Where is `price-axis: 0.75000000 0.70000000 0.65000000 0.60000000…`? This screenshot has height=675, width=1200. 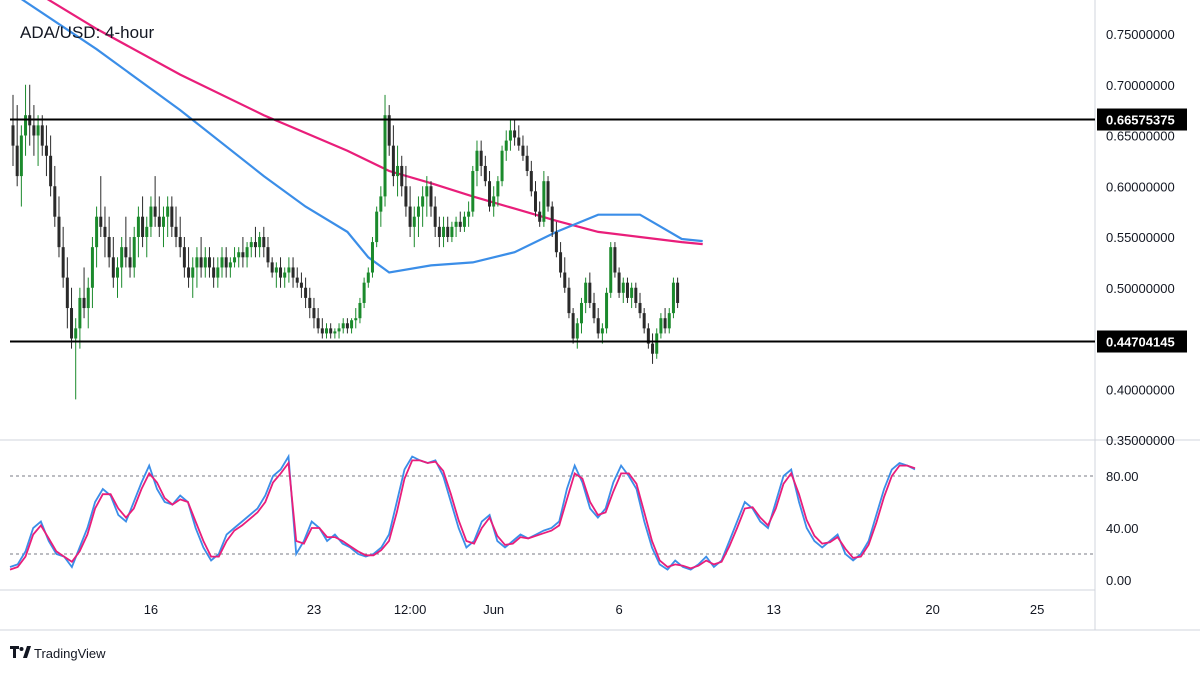 price-axis: 0.75000000 0.70000000 0.65000000 0.60000000… is located at coordinates (1140, 237).